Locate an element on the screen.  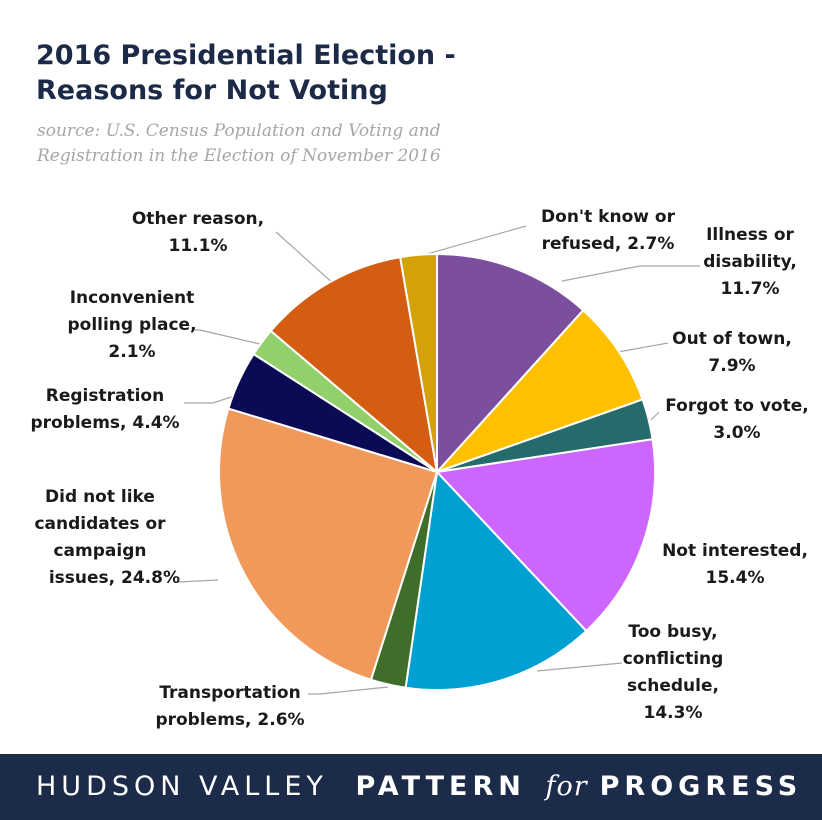
label-transportation: Transportation problems, 2.6% is located at coordinates (230, 706).